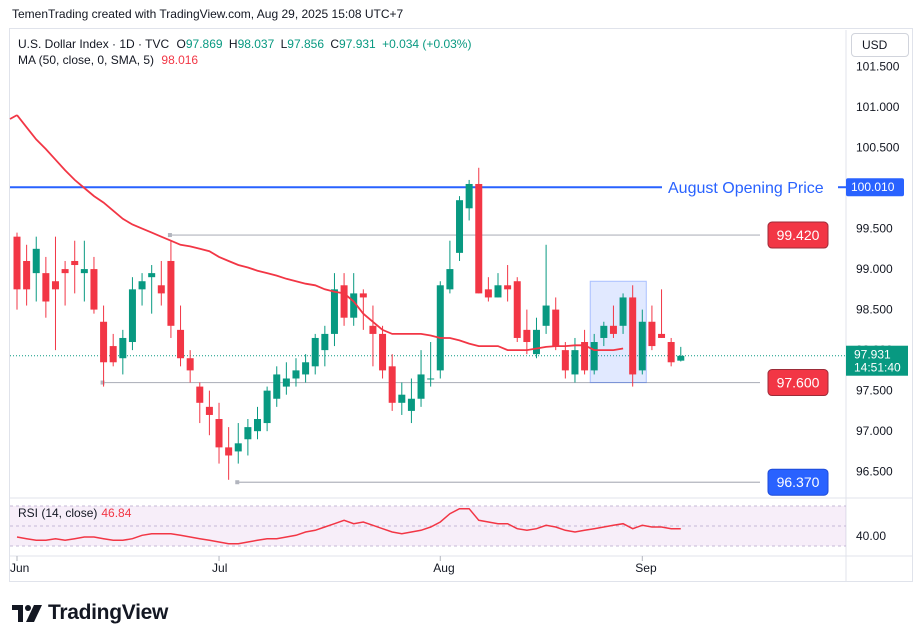  I want to click on august-open-tag-text: 100.010, so click(873, 187).